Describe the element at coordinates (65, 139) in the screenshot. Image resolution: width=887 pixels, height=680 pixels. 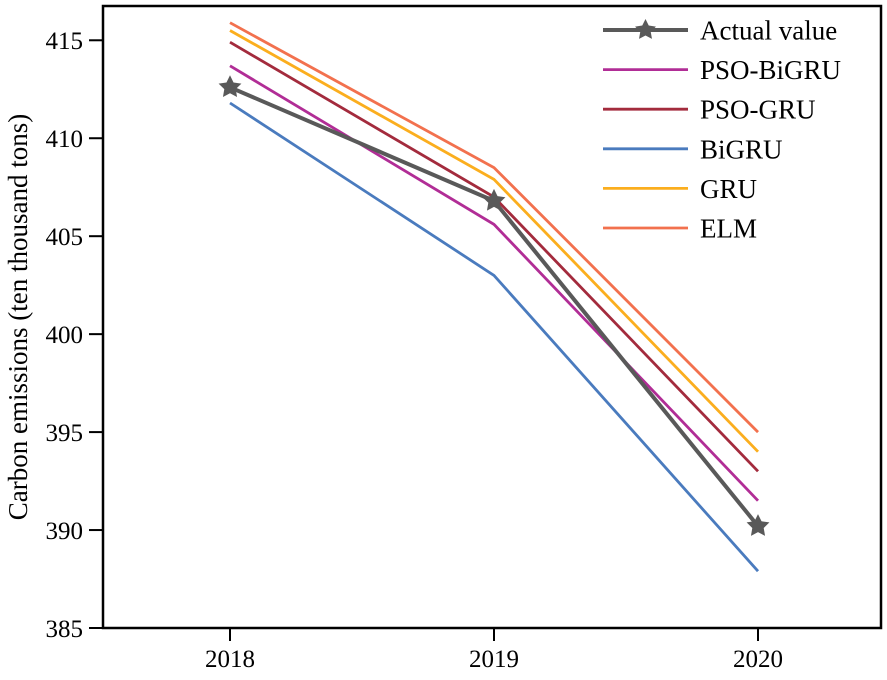
I see `y-tick-label: 410` at that location.